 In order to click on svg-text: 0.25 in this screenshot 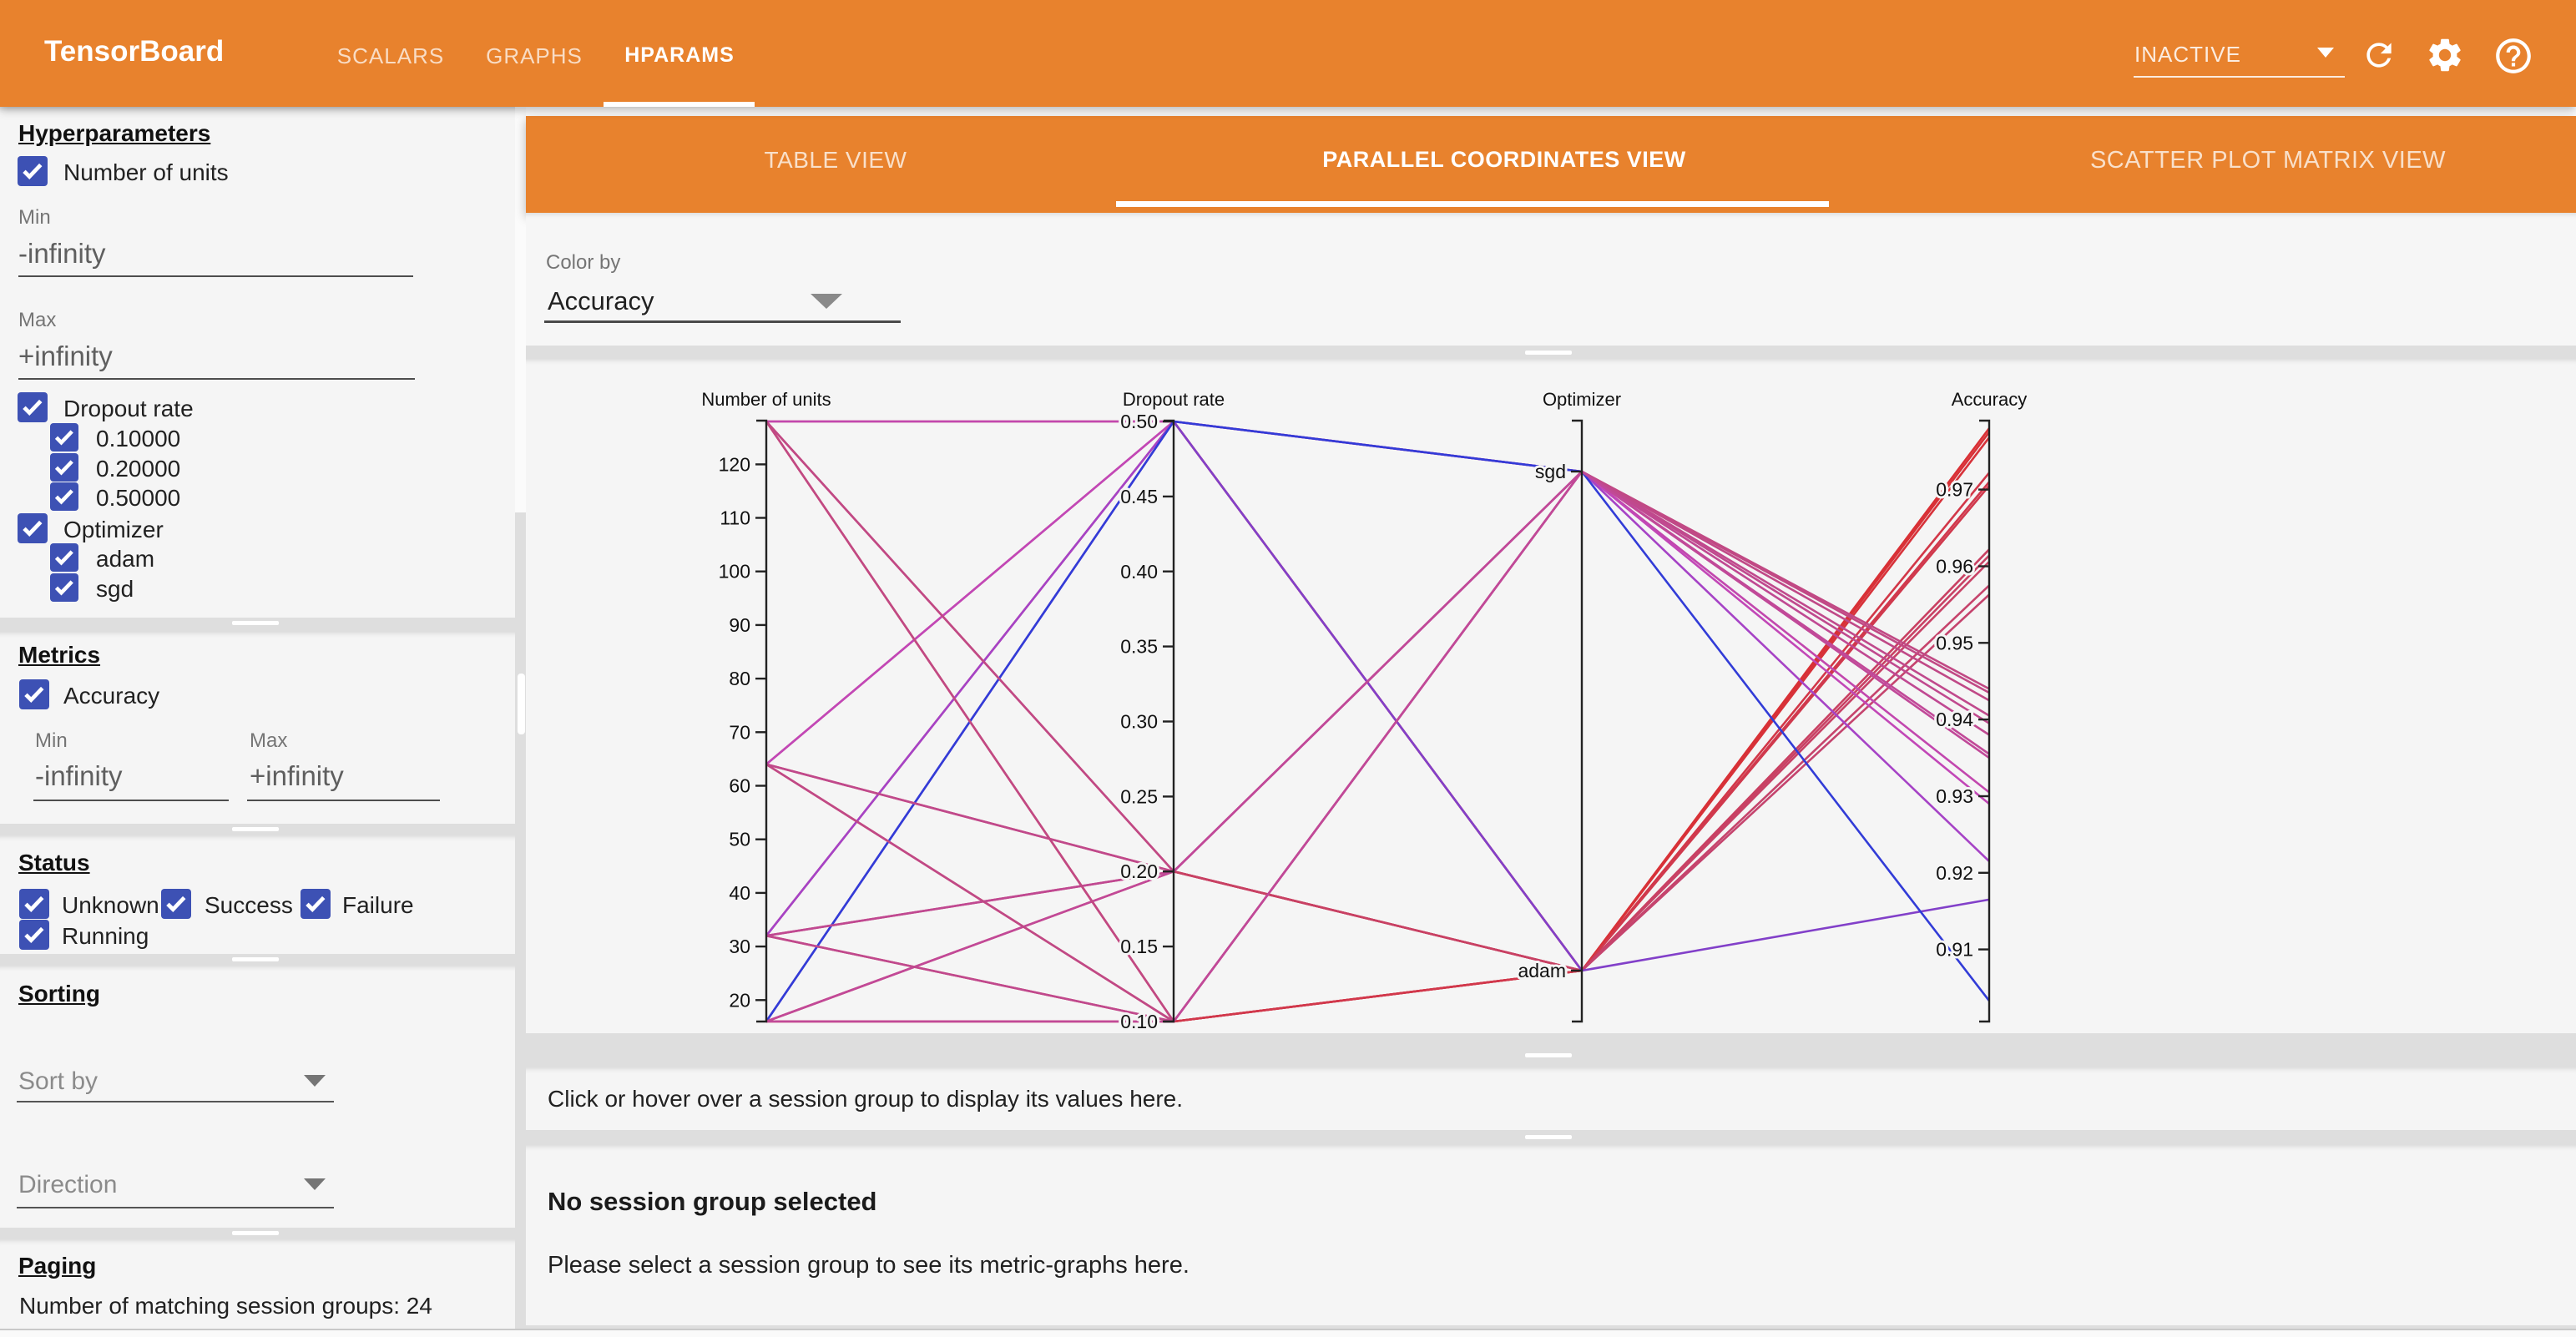, I will do `click(1139, 796)`.